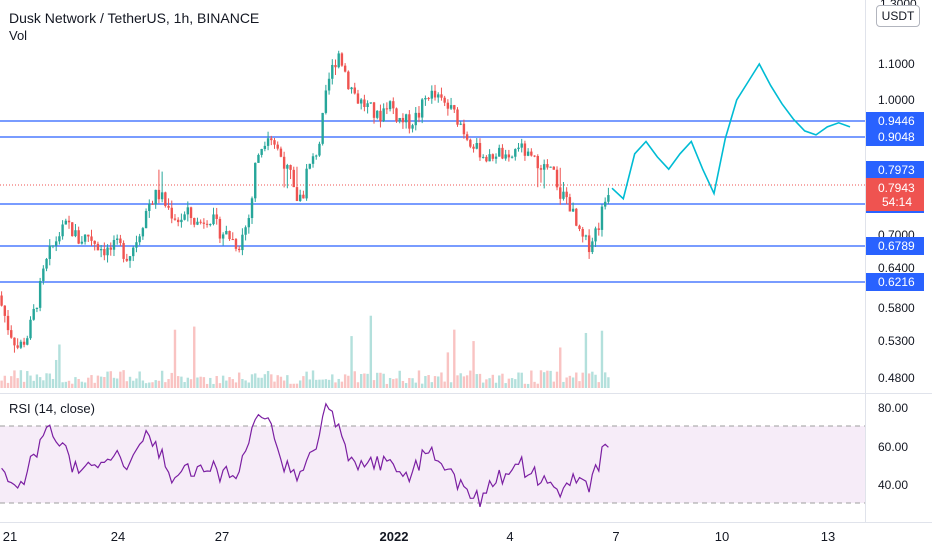  What do you see at coordinates (731, 131) in the screenshot?
I see `projection-path` at bounding box center [731, 131].